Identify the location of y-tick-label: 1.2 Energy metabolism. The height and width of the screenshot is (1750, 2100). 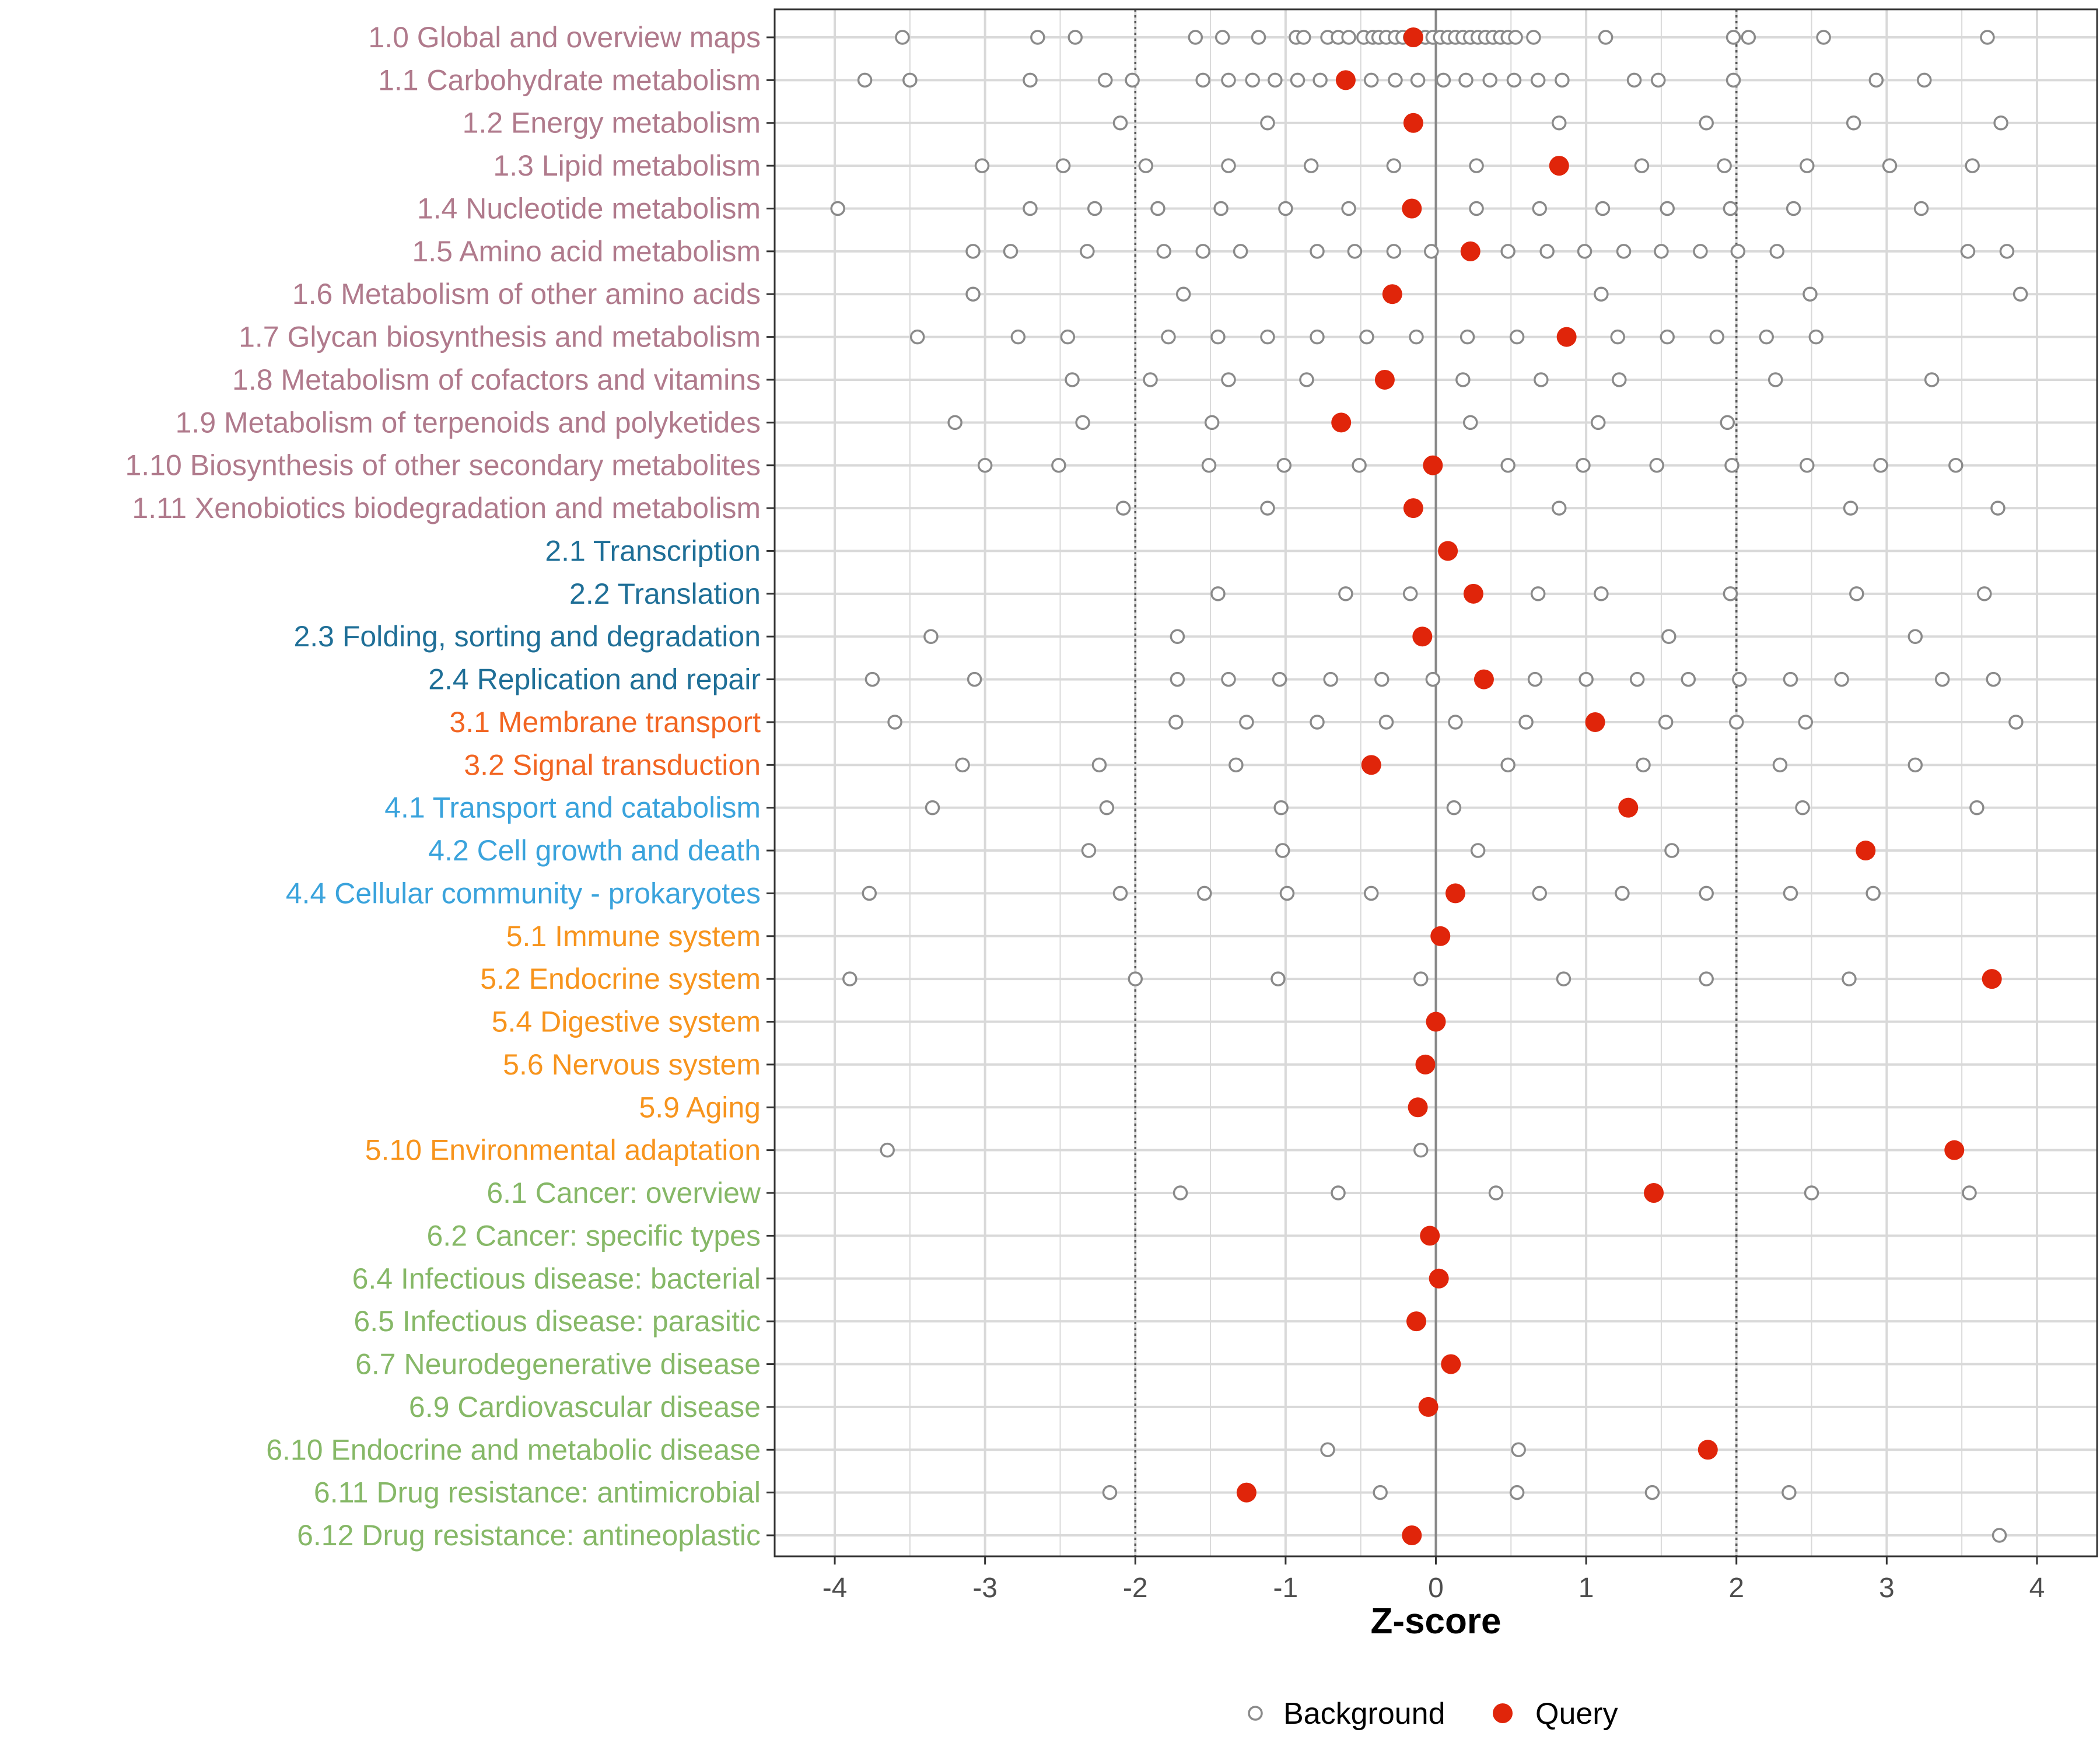
(612, 123).